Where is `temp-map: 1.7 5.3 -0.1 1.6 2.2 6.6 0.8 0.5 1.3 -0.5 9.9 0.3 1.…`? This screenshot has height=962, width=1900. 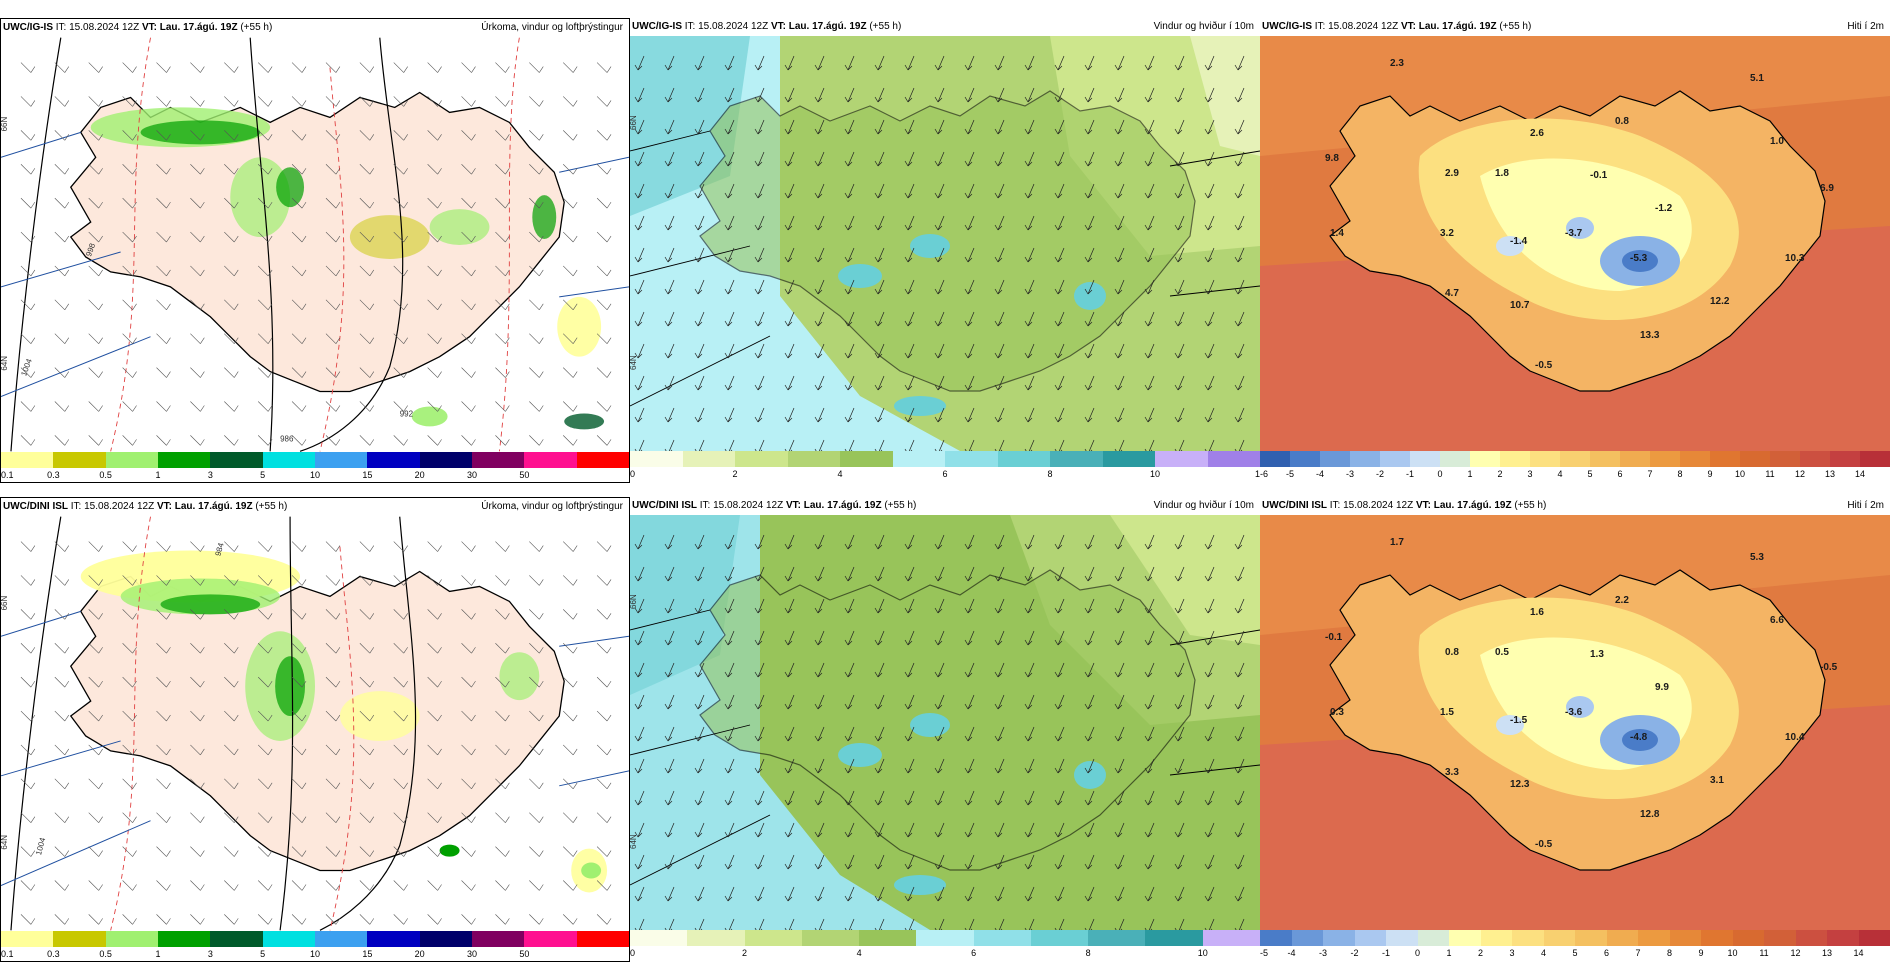 temp-map: 1.7 5.3 -0.1 1.6 2.2 6.6 0.8 0.5 1.3 -0.5 9.9 0.3 1.… is located at coordinates (1575, 722).